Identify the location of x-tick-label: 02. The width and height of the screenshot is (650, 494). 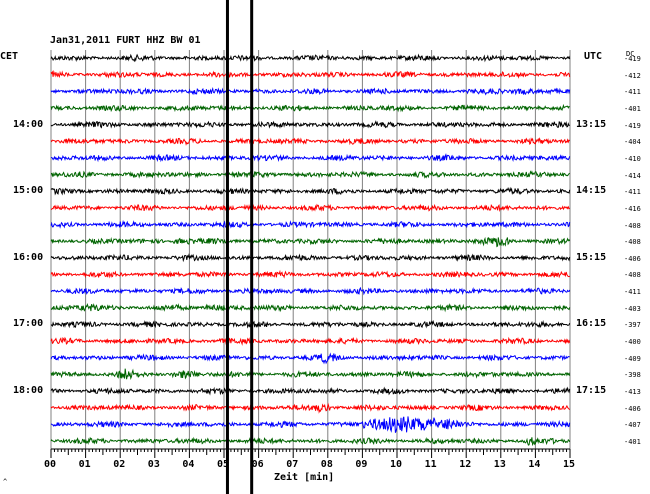
(119, 464).